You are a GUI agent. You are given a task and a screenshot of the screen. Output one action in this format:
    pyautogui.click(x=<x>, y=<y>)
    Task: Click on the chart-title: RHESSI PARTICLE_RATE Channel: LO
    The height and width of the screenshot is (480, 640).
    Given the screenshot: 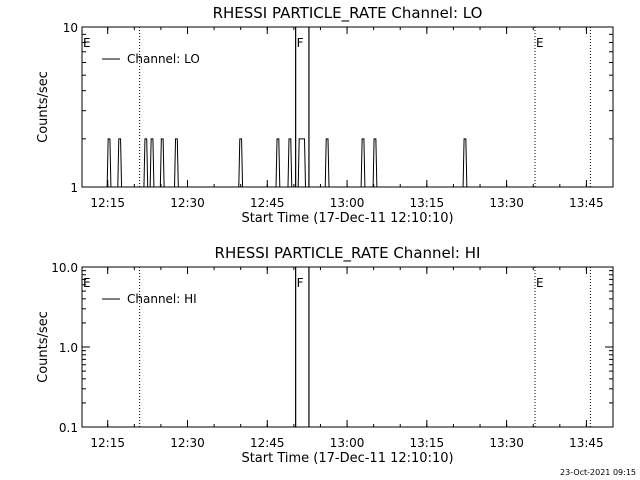 What is the action you would take?
    pyautogui.click(x=348, y=13)
    